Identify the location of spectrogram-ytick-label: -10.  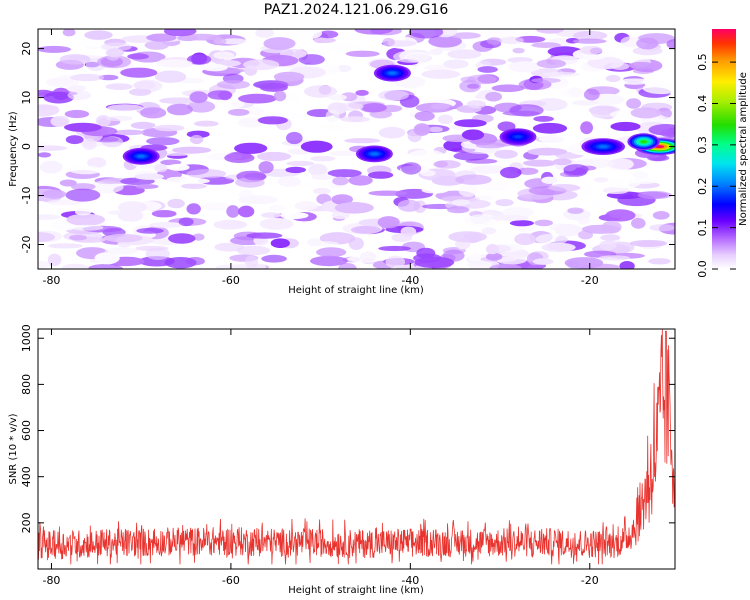
(26, 196).